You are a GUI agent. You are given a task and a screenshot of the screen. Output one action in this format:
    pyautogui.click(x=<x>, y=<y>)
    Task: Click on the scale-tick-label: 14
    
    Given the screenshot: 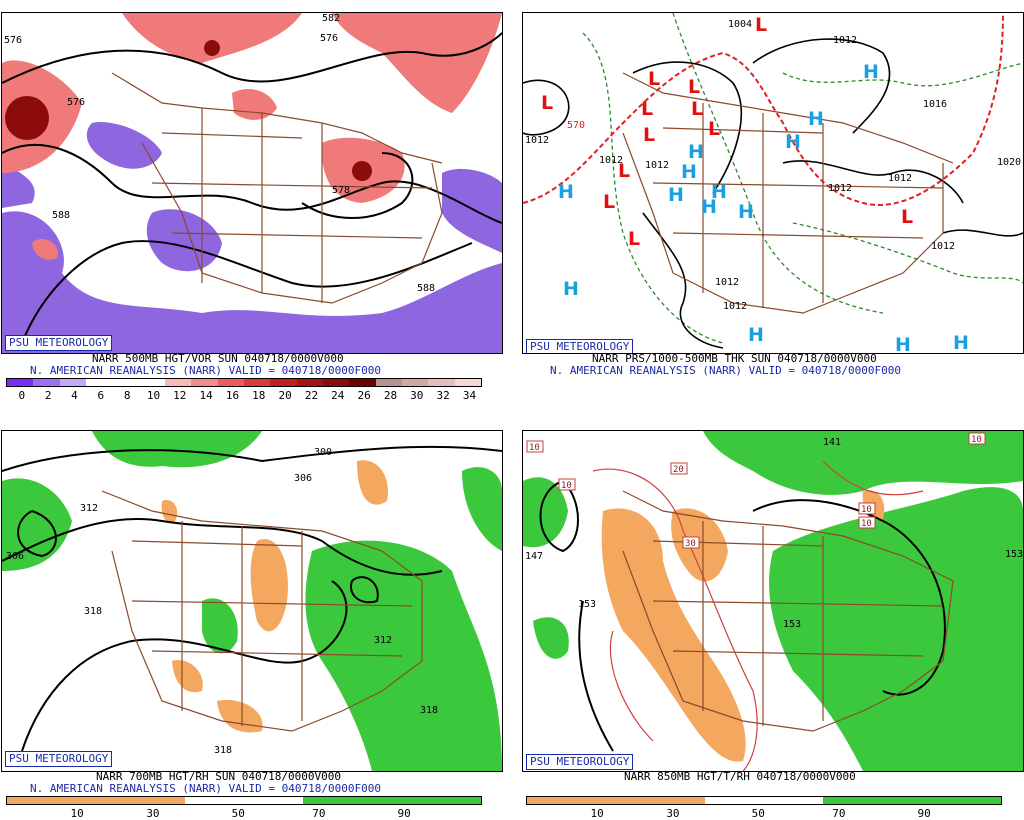 What is the action you would take?
    pyautogui.click(x=206, y=395)
    